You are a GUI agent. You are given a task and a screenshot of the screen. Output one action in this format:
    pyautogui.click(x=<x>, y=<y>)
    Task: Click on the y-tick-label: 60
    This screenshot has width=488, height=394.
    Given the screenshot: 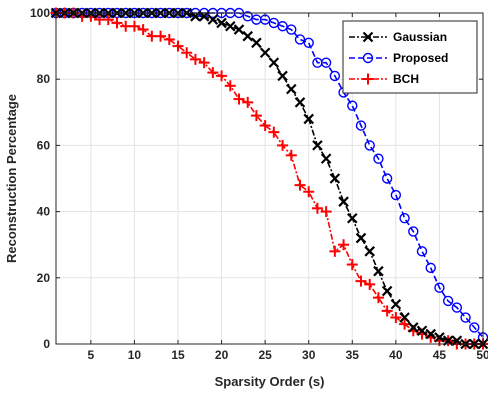 What is the action you would take?
    pyautogui.click(x=44, y=145)
    